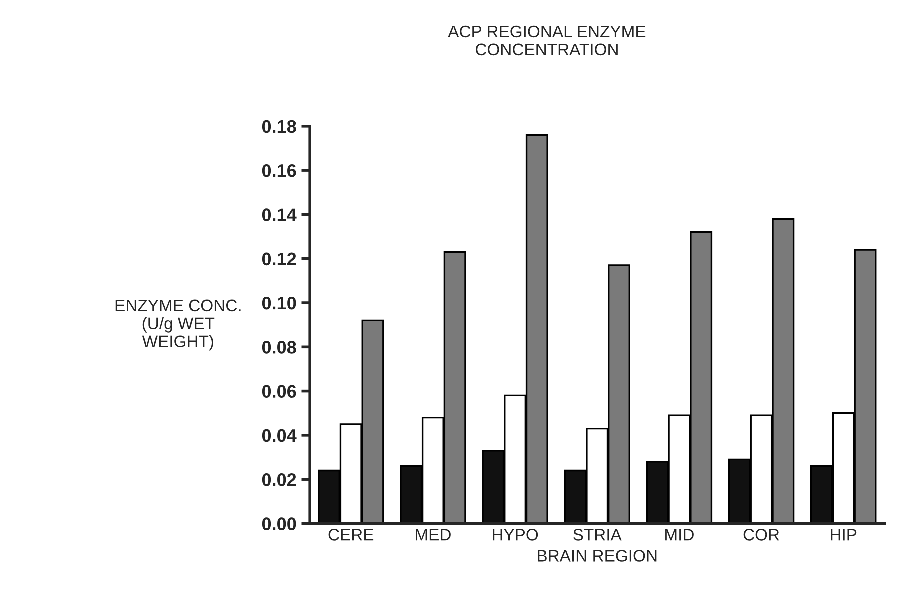 The image size is (912, 602). I want to click on x-tick-label: HYPO, so click(515, 535).